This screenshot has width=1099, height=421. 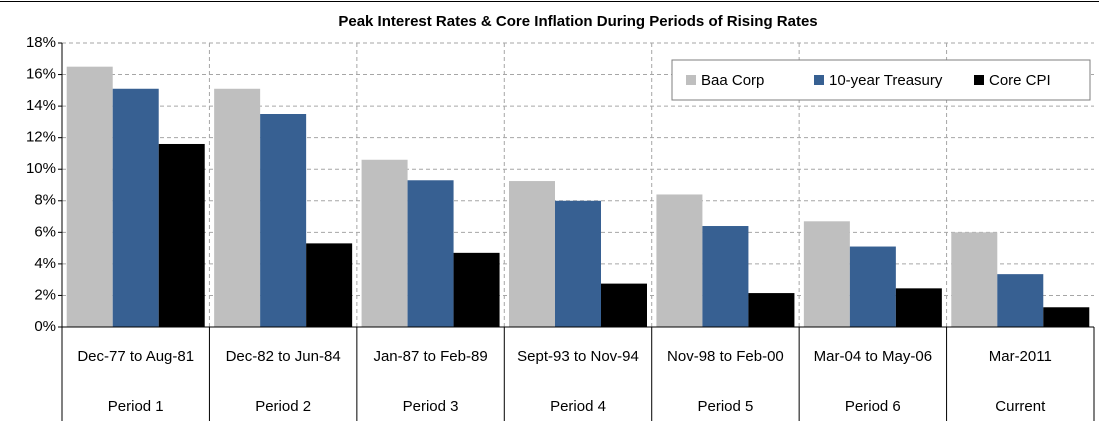 I want to click on y-tick-label: 14%, so click(x=41, y=105).